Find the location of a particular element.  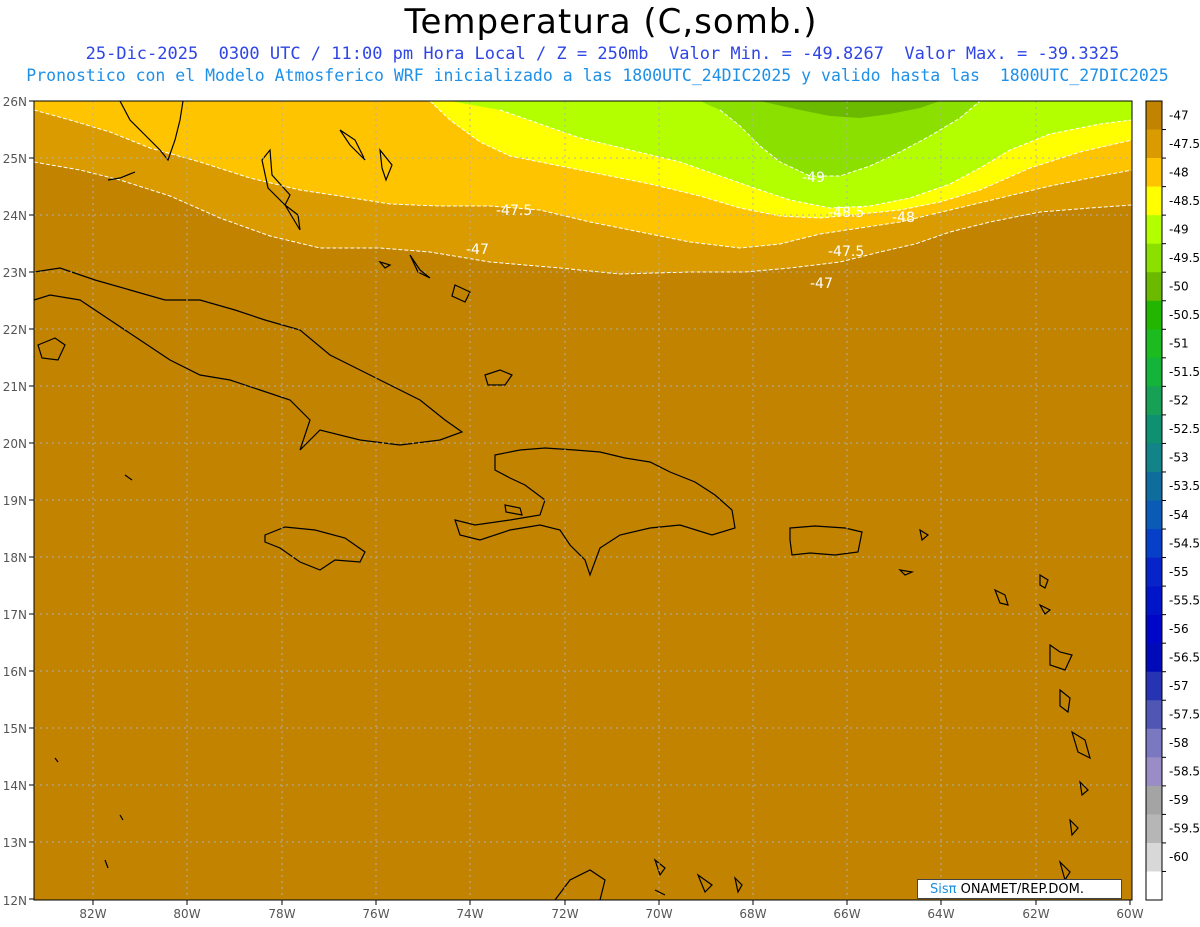

legend-label: -54.5 is located at coordinates (1184, 543).